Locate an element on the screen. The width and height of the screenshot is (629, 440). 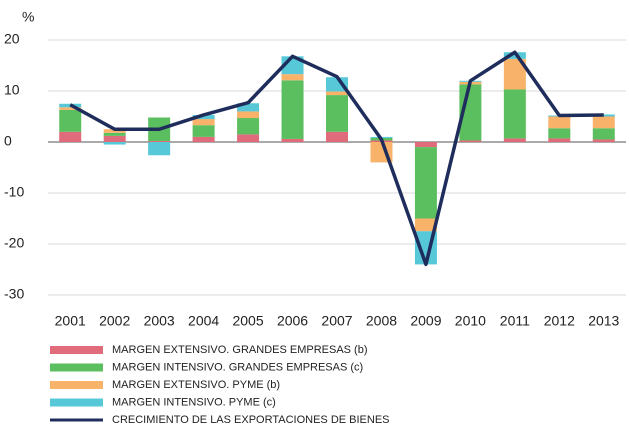
y-tick-label: 20 is located at coordinates (12, 39).